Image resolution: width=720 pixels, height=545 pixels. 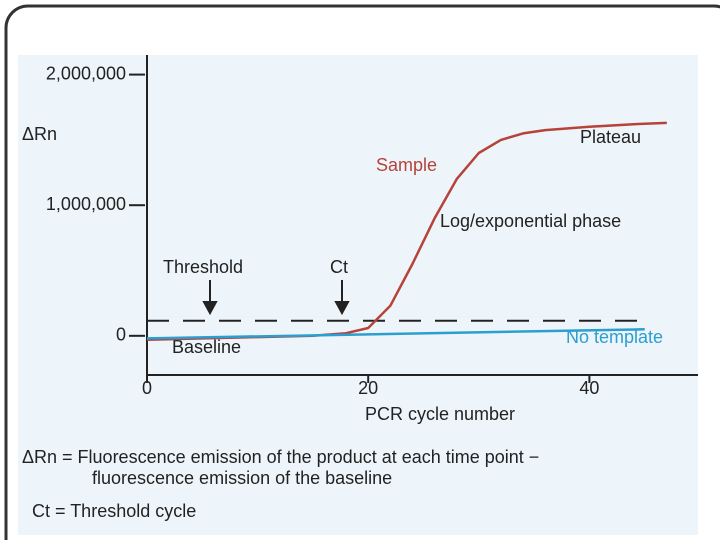 I want to click on series-line, so click(x=395, y=334).